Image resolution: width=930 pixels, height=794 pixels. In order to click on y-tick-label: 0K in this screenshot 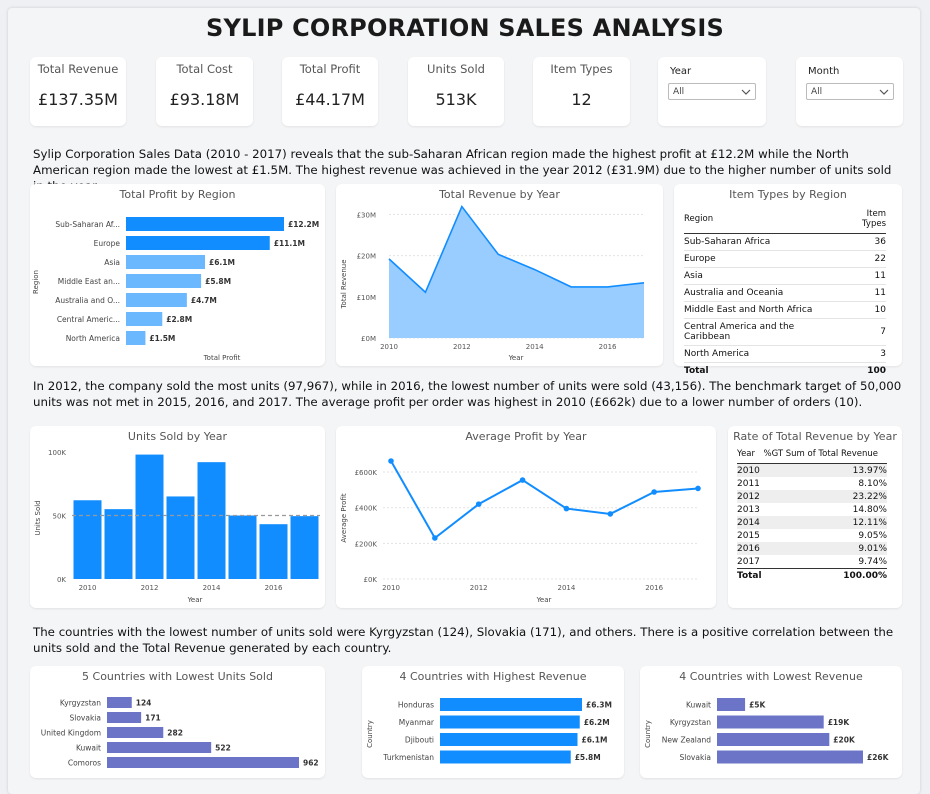, I will do `click(61, 580)`.